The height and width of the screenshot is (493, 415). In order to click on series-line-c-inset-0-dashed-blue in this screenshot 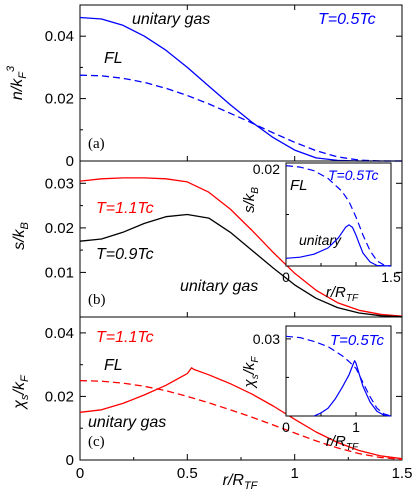, I will do `click(338, 376)`.